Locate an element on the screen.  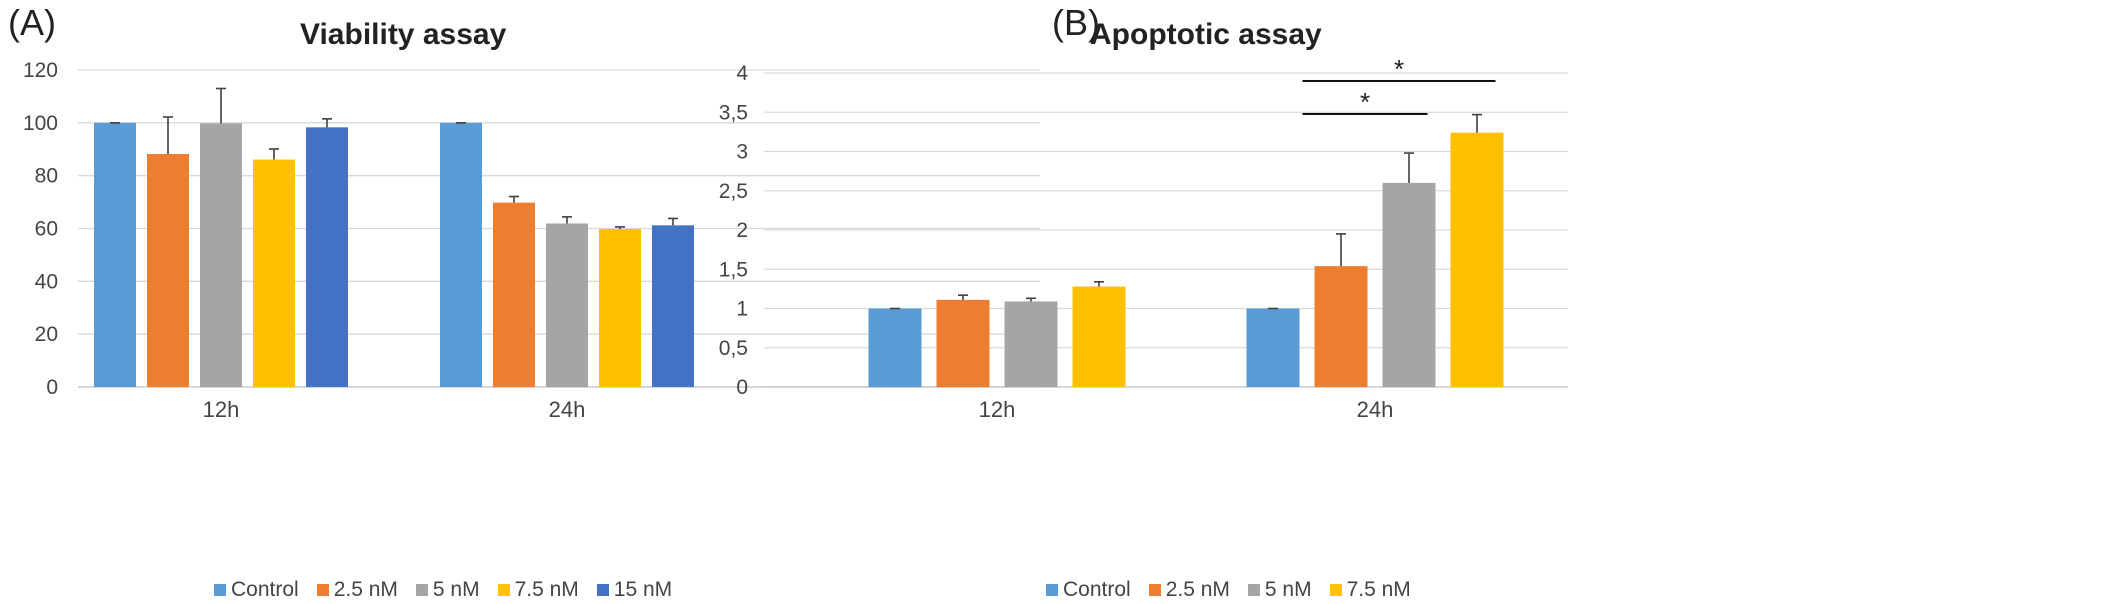
y-tick-label: 3,5 is located at coordinates (733, 112).